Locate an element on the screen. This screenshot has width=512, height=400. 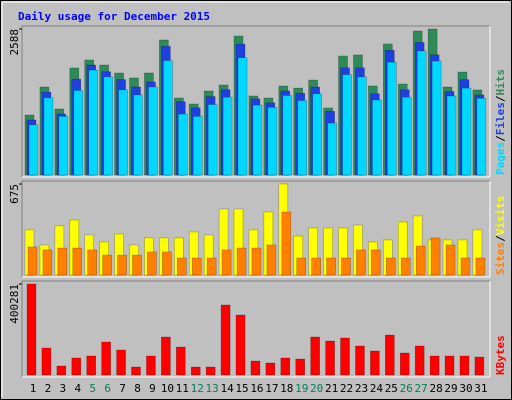
legend-entry: KBytes is located at coordinates (500, 355).